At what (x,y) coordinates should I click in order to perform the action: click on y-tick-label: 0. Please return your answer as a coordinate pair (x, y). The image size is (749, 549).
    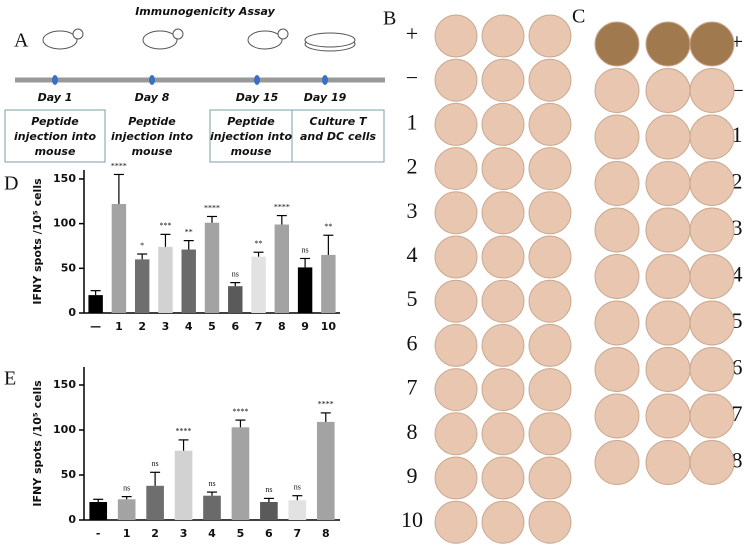
    Looking at the image, I should click on (72, 312).